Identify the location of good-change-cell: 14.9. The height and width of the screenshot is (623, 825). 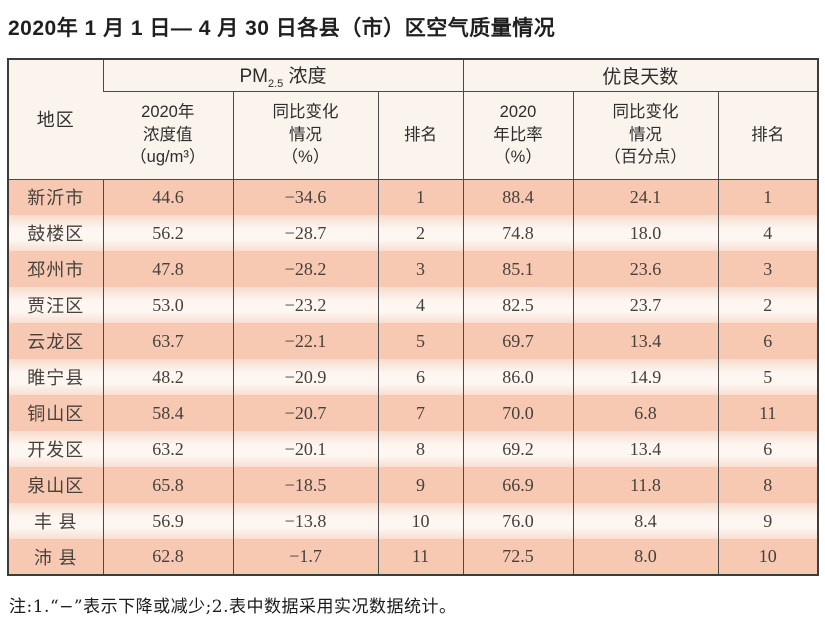
(645, 377).